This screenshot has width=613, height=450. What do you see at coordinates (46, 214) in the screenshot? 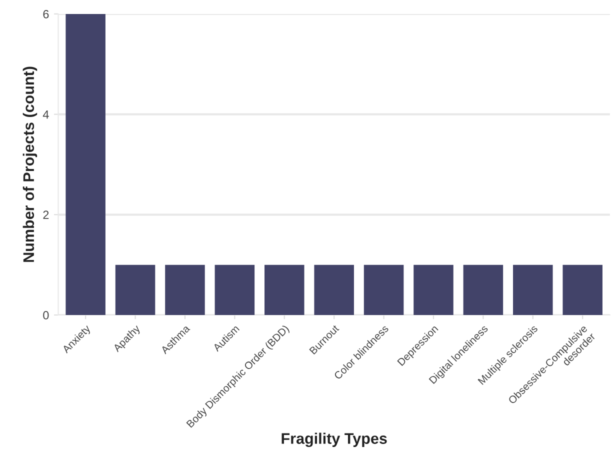
I see `y-tick-label: 2` at bounding box center [46, 214].